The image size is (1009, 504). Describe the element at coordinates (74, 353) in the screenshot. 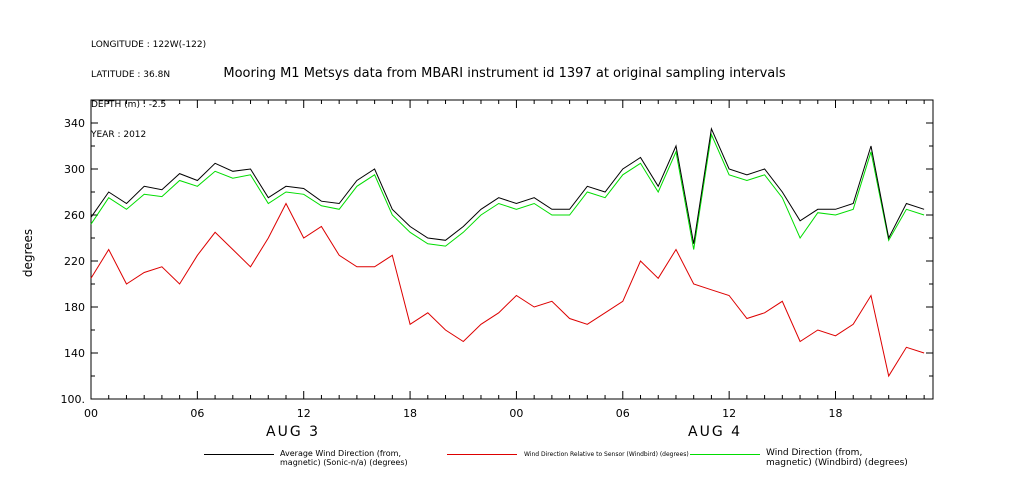

I see `y-tick-label: 140` at that location.